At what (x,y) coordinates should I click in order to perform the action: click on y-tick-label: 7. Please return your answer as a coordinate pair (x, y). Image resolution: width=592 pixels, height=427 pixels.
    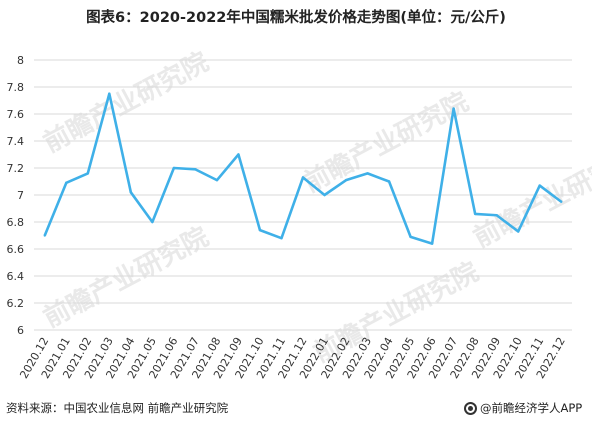
    Looking at the image, I should click on (20, 195).